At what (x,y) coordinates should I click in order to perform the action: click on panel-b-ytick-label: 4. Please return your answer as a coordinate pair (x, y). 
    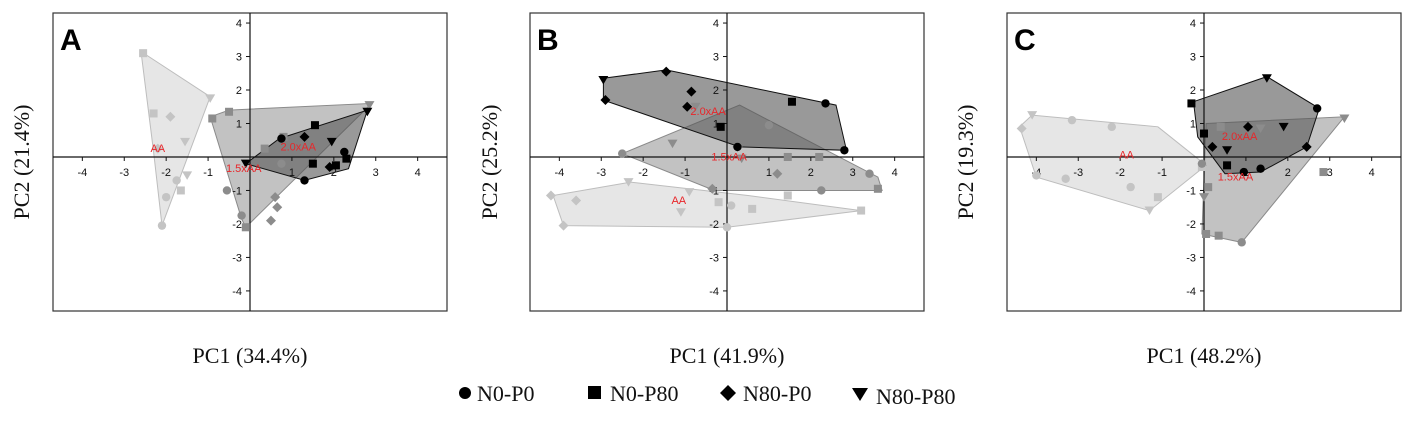
    Looking at the image, I should click on (716, 24).